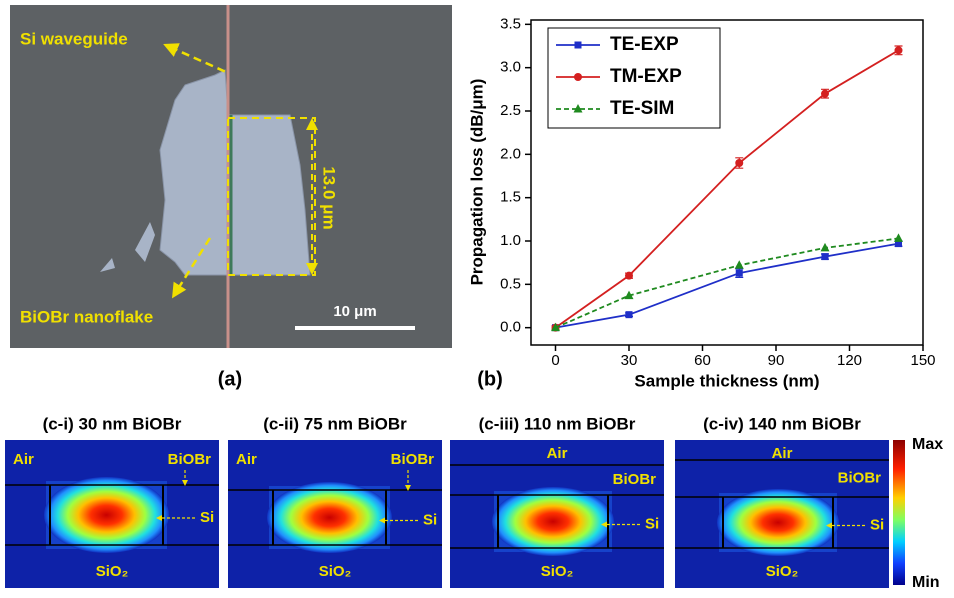 The width and height of the screenshot is (954, 598). What do you see at coordinates (112, 423) in the screenshot?
I see `mode-title: (c-i) 30 nm BiOBr` at bounding box center [112, 423].